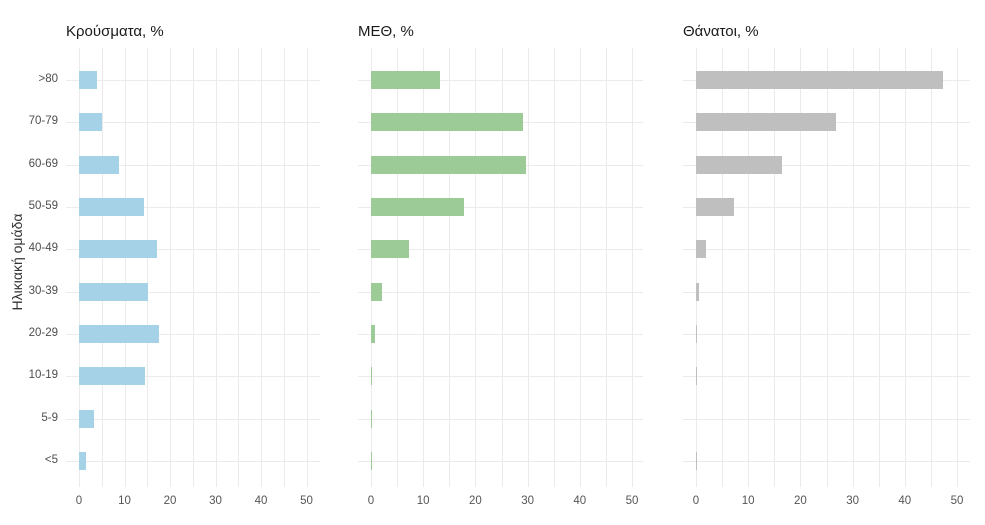  What do you see at coordinates (49, 418) in the screenshot?
I see `y-tick-label: 5-9` at bounding box center [49, 418].